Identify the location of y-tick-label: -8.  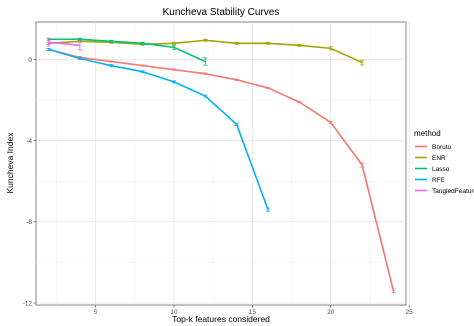
(29, 222).